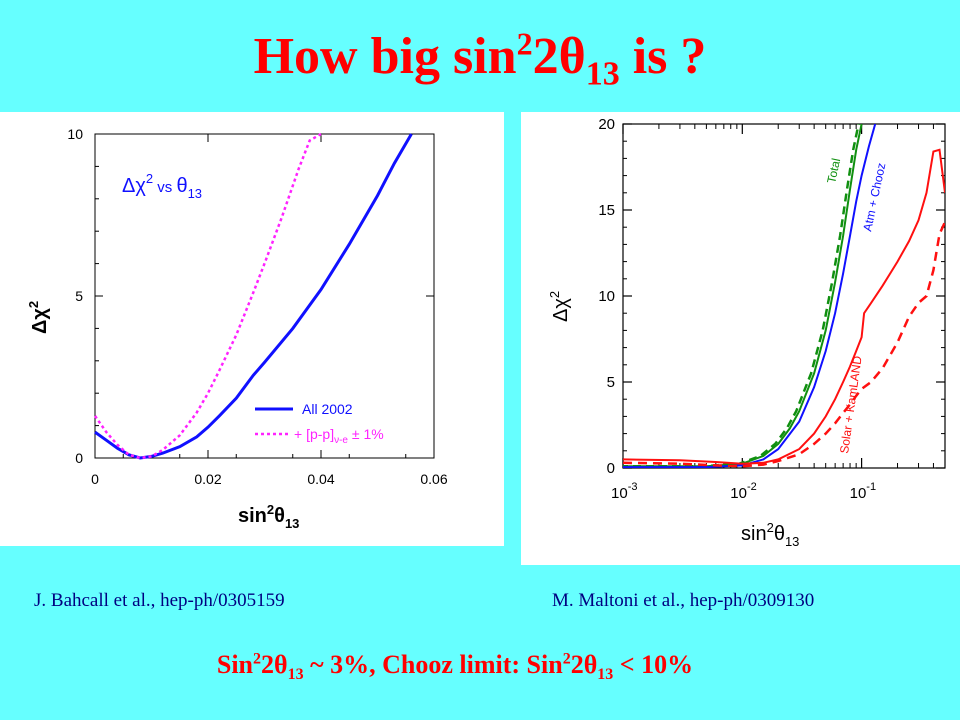 This screenshot has height=720, width=960. I want to click on legend-label-pp: + [p-p]ν-e ± 1%, so click(339, 436).